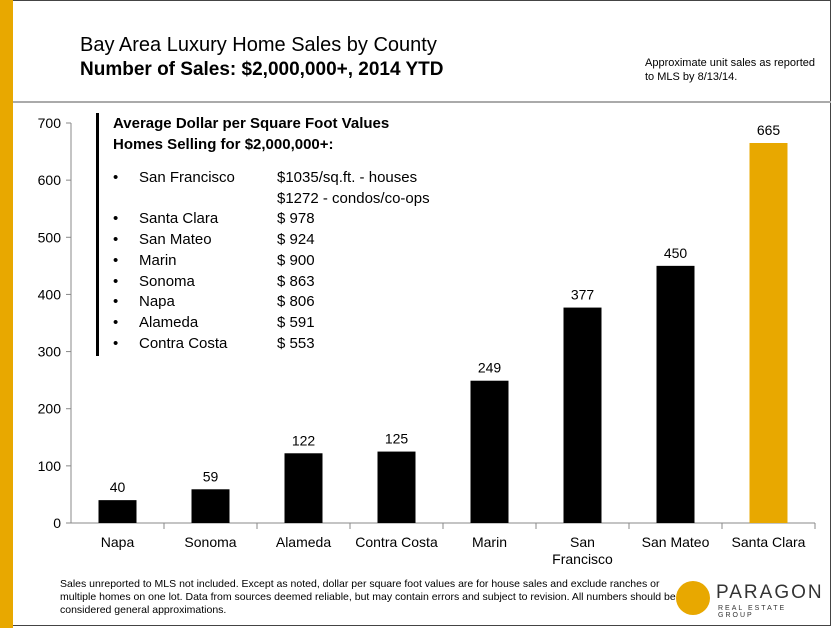 The width and height of the screenshot is (833, 628). What do you see at coordinates (50, 466) in the screenshot?
I see `y-tick-label: 100` at bounding box center [50, 466].